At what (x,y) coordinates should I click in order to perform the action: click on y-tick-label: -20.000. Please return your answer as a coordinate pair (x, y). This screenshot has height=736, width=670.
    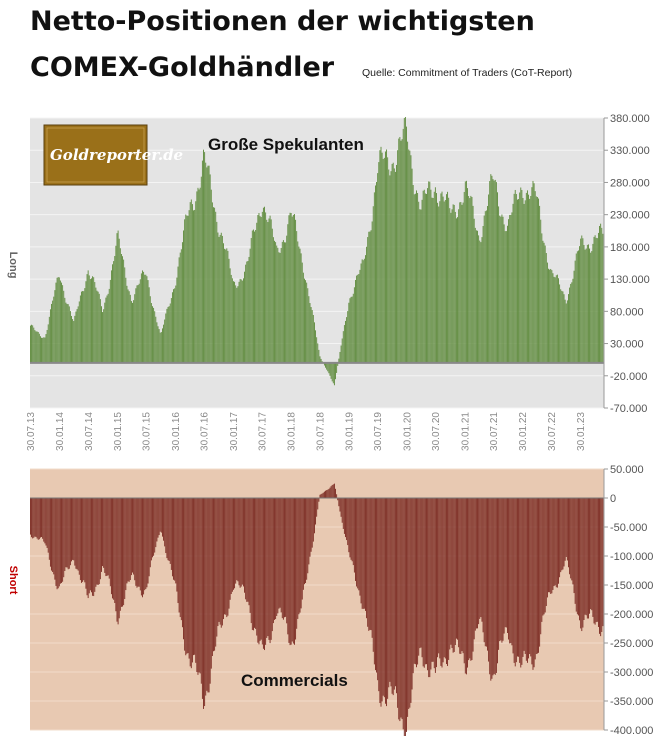
    Looking at the image, I should click on (628, 377).